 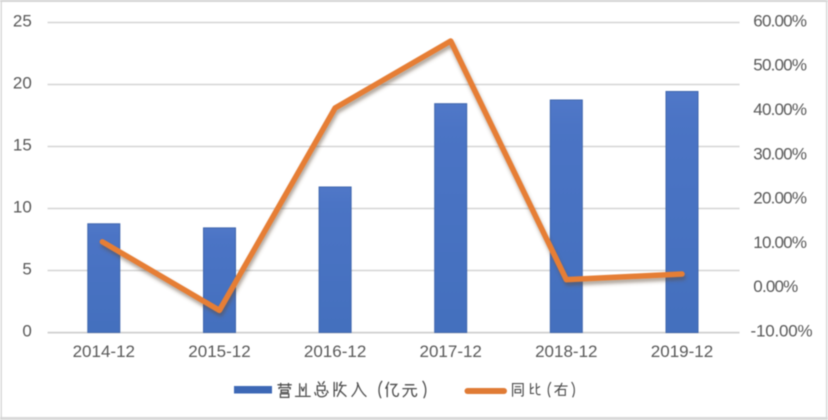 What do you see at coordinates (22, 82) in the screenshot?
I see `svg-text: 20` at bounding box center [22, 82].